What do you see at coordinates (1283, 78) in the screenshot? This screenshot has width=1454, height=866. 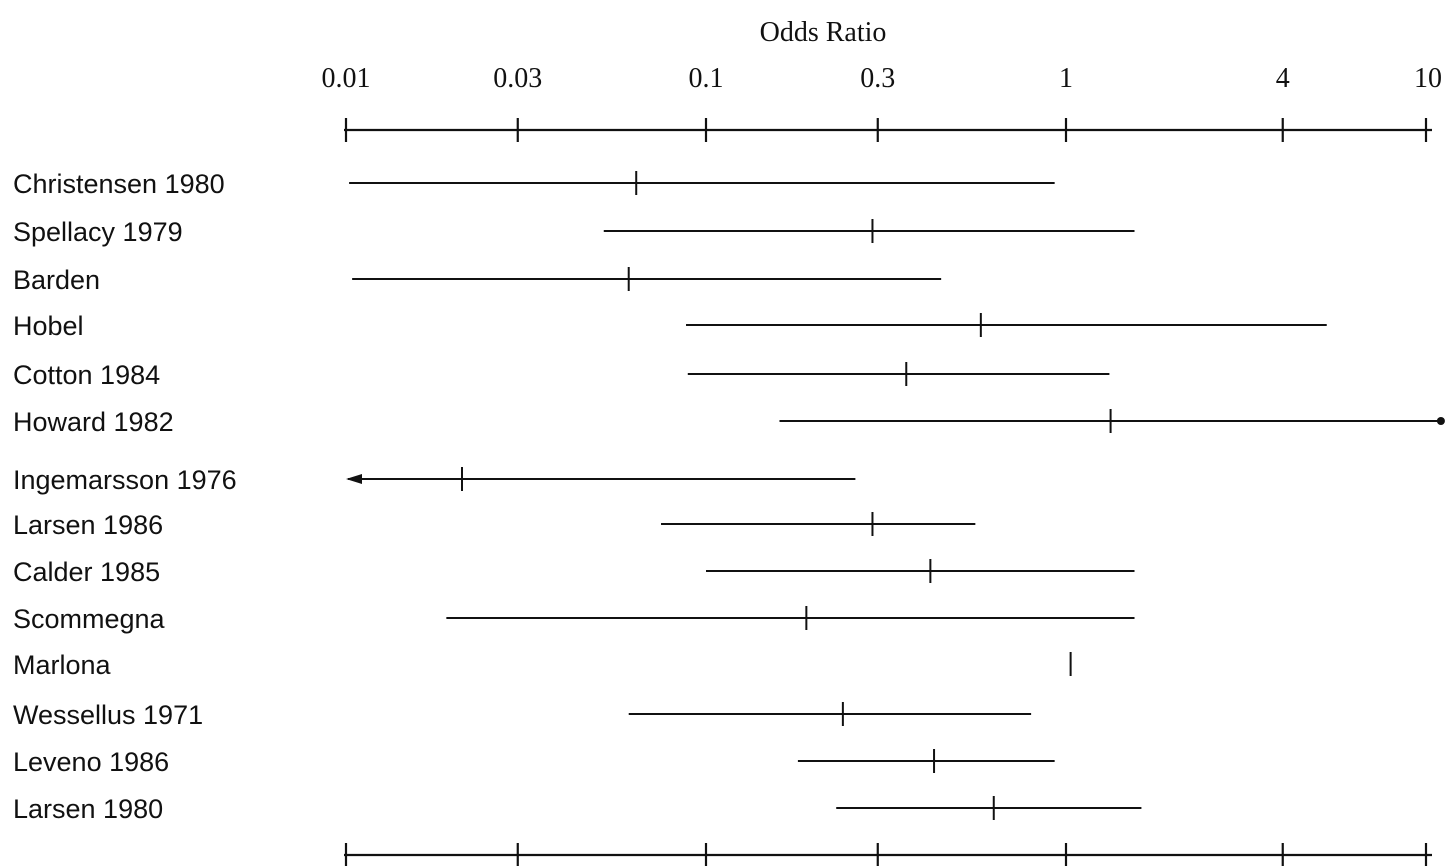 I see `tick-label-5: 4` at bounding box center [1283, 78].